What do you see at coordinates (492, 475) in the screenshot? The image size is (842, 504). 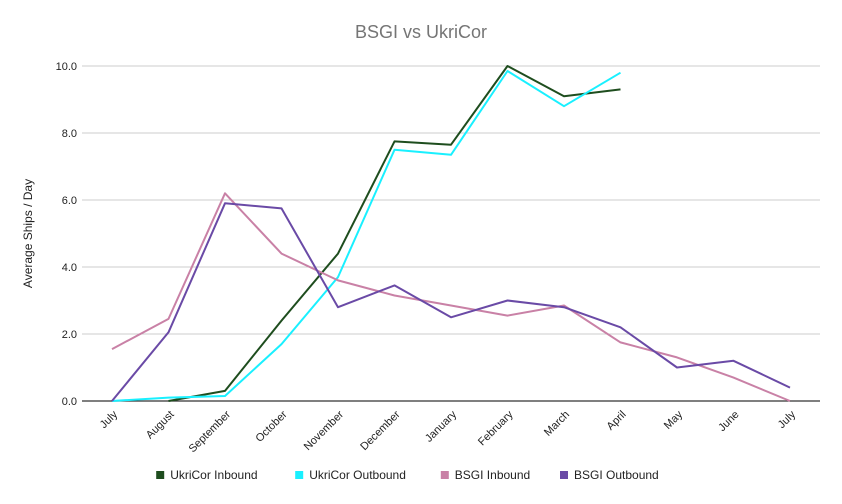 I see `legend-label-bsgi-inbound: BSGI Inbound` at bounding box center [492, 475].